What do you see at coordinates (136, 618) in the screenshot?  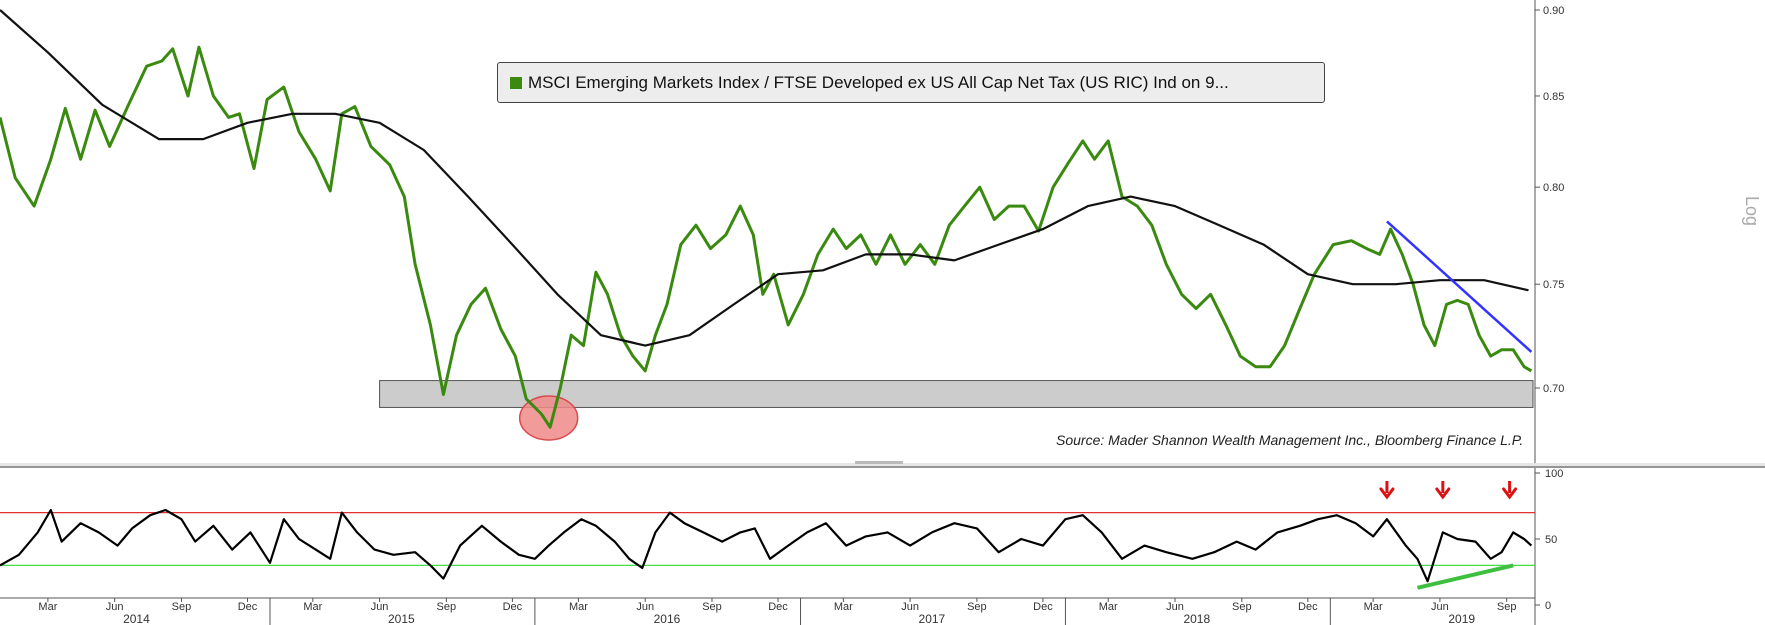 I see `year-label: 2014` at bounding box center [136, 618].